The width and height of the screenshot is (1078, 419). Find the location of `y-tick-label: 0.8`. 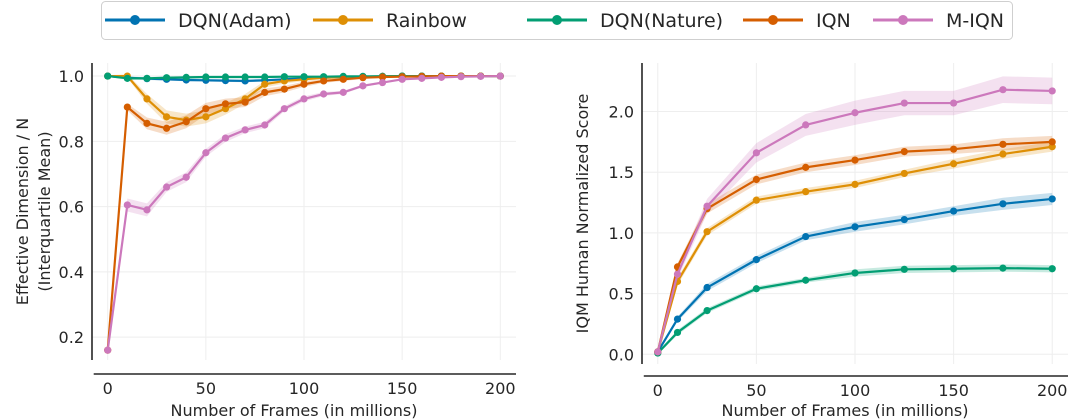

y-tick-label: 0.8 is located at coordinates (71, 141).